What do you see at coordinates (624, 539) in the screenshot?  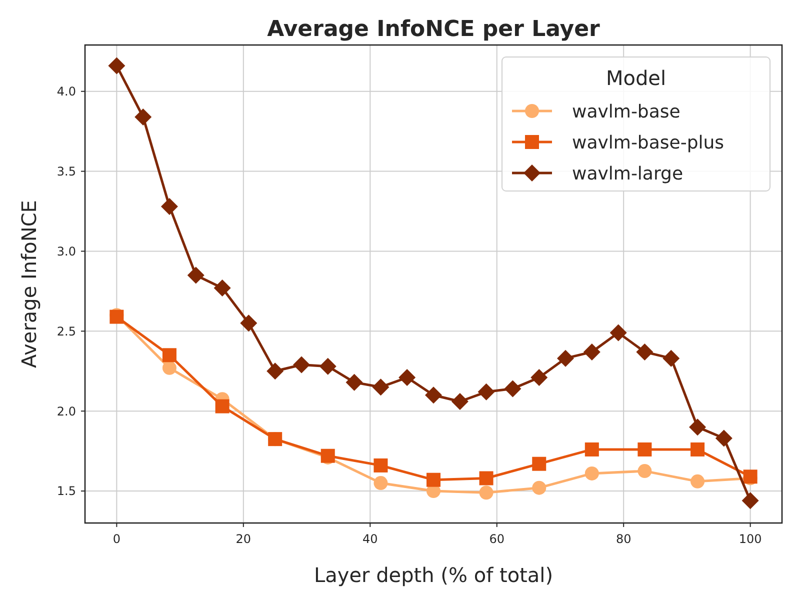 I see `x-tick-label: 80` at bounding box center [624, 539].